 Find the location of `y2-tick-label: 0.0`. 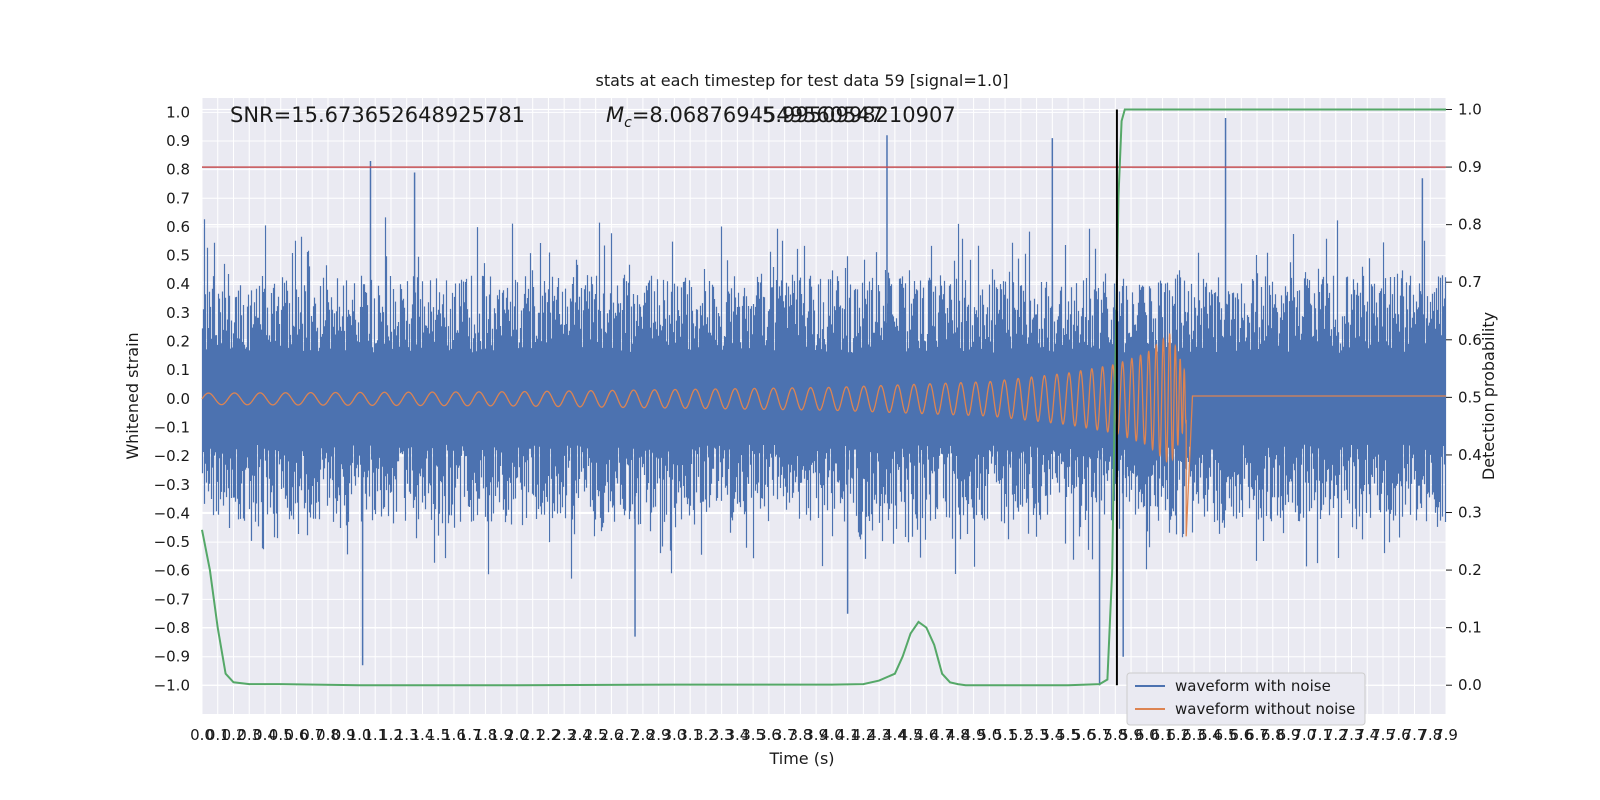

y2-tick-label: 0.0 is located at coordinates (1470, 685).